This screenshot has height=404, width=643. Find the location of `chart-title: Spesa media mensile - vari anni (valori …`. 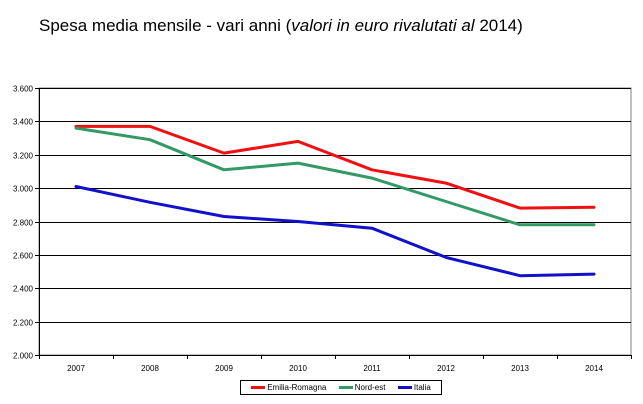

chart-title: Spesa media mensile - vari anni (valori … is located at coordinates (281, 26).